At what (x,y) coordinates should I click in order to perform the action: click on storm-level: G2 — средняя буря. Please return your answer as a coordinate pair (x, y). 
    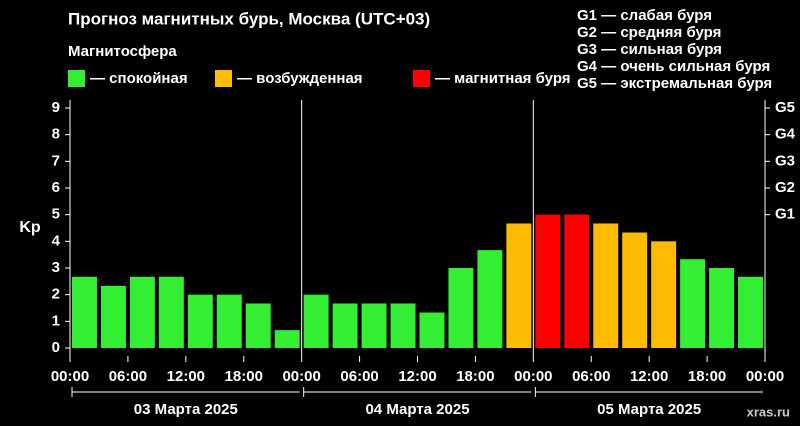
    Looking at the image, I should click on (649, 32).